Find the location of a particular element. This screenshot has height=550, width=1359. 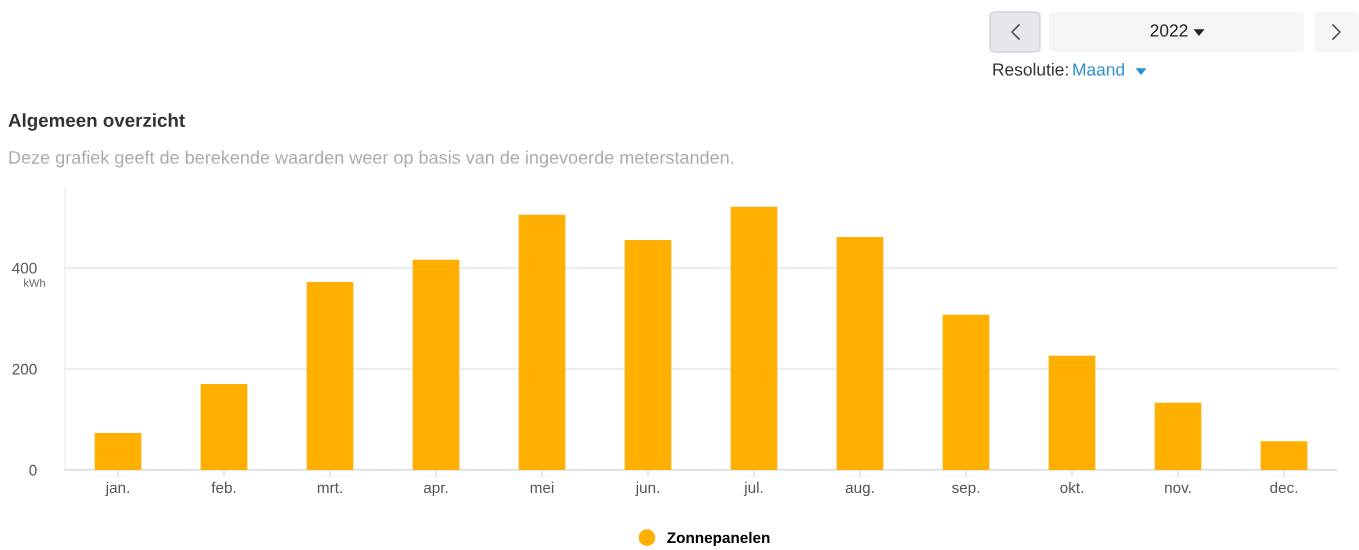

x-tick-label: okt. is located at coordinates (1071, 487).